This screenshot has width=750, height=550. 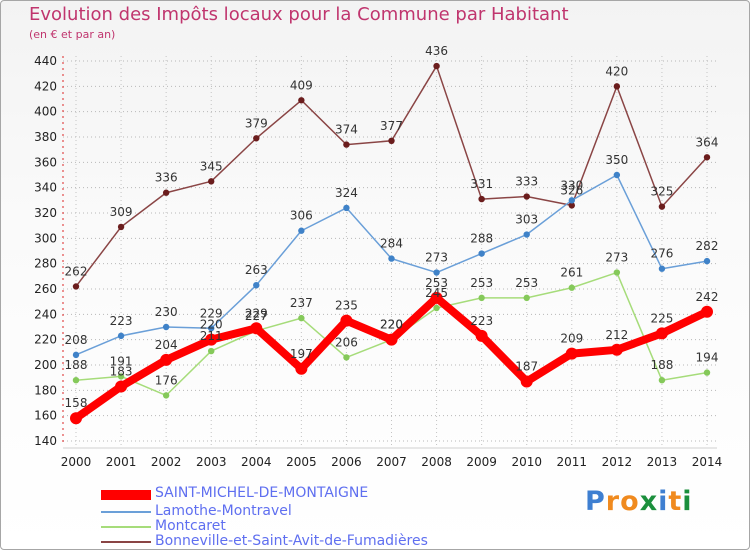 I want to click on y-tick-label: 420, so click(x=45, y=86).